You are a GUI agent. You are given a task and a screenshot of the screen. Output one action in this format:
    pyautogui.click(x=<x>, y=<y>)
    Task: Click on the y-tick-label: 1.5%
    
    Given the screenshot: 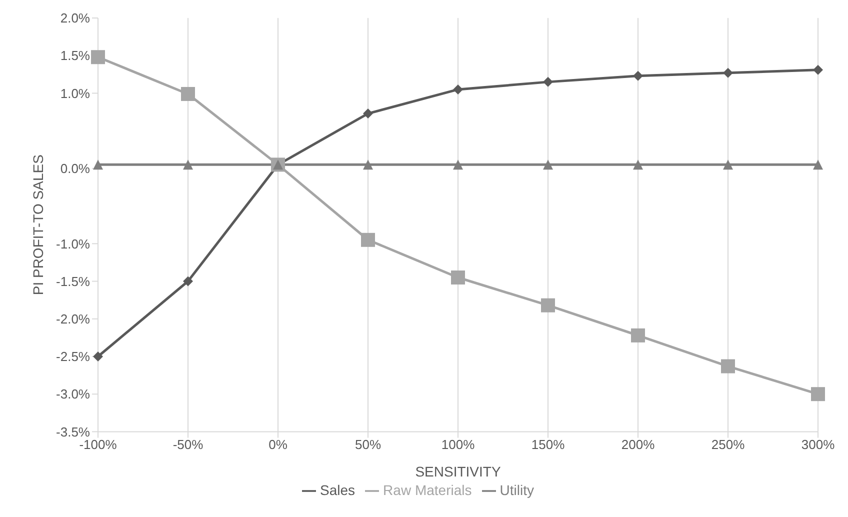 What is the action you would take?
    pyautogui.click(x=75, y=56)
    